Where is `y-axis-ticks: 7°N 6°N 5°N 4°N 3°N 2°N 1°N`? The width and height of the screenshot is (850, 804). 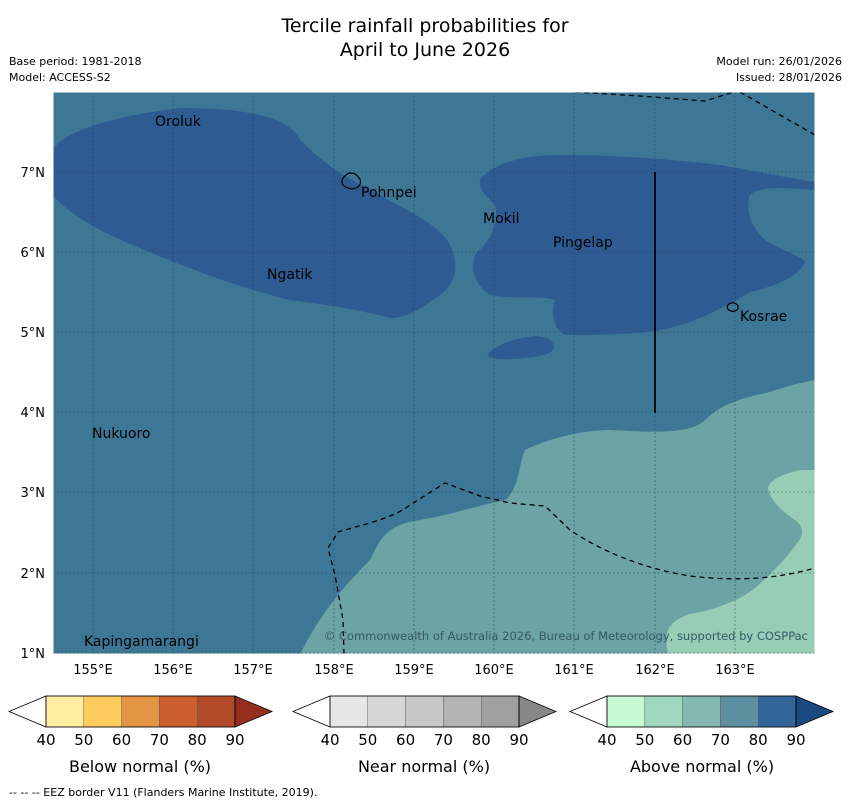
y-axis-ticks: 7°N 6°N 5°N 4°N 3°N 2°N 1°N is located at coordinates (33, 414).